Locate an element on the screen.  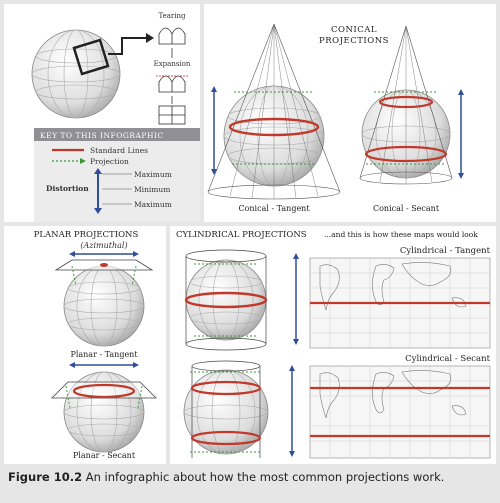
cylindrical-secant-diagram is located at coordinates (239, 409).